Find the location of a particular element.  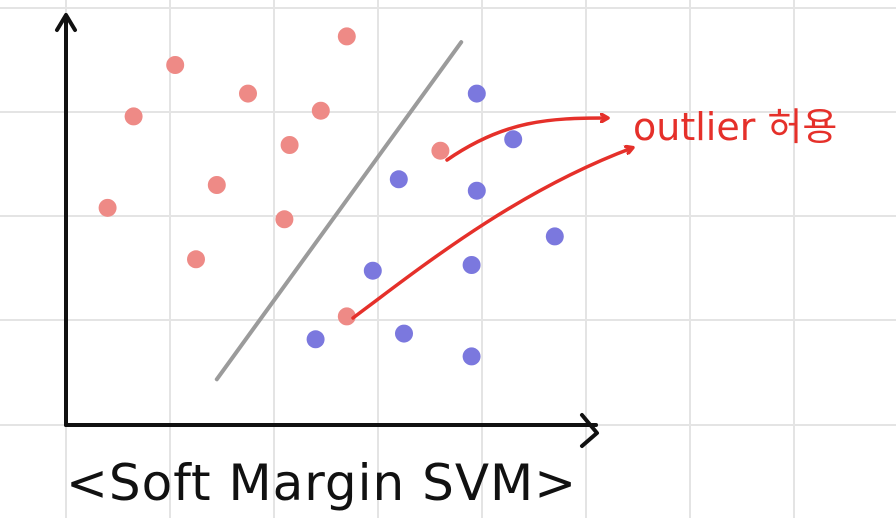

outlier-arrows is located at coordinates (491, 219).